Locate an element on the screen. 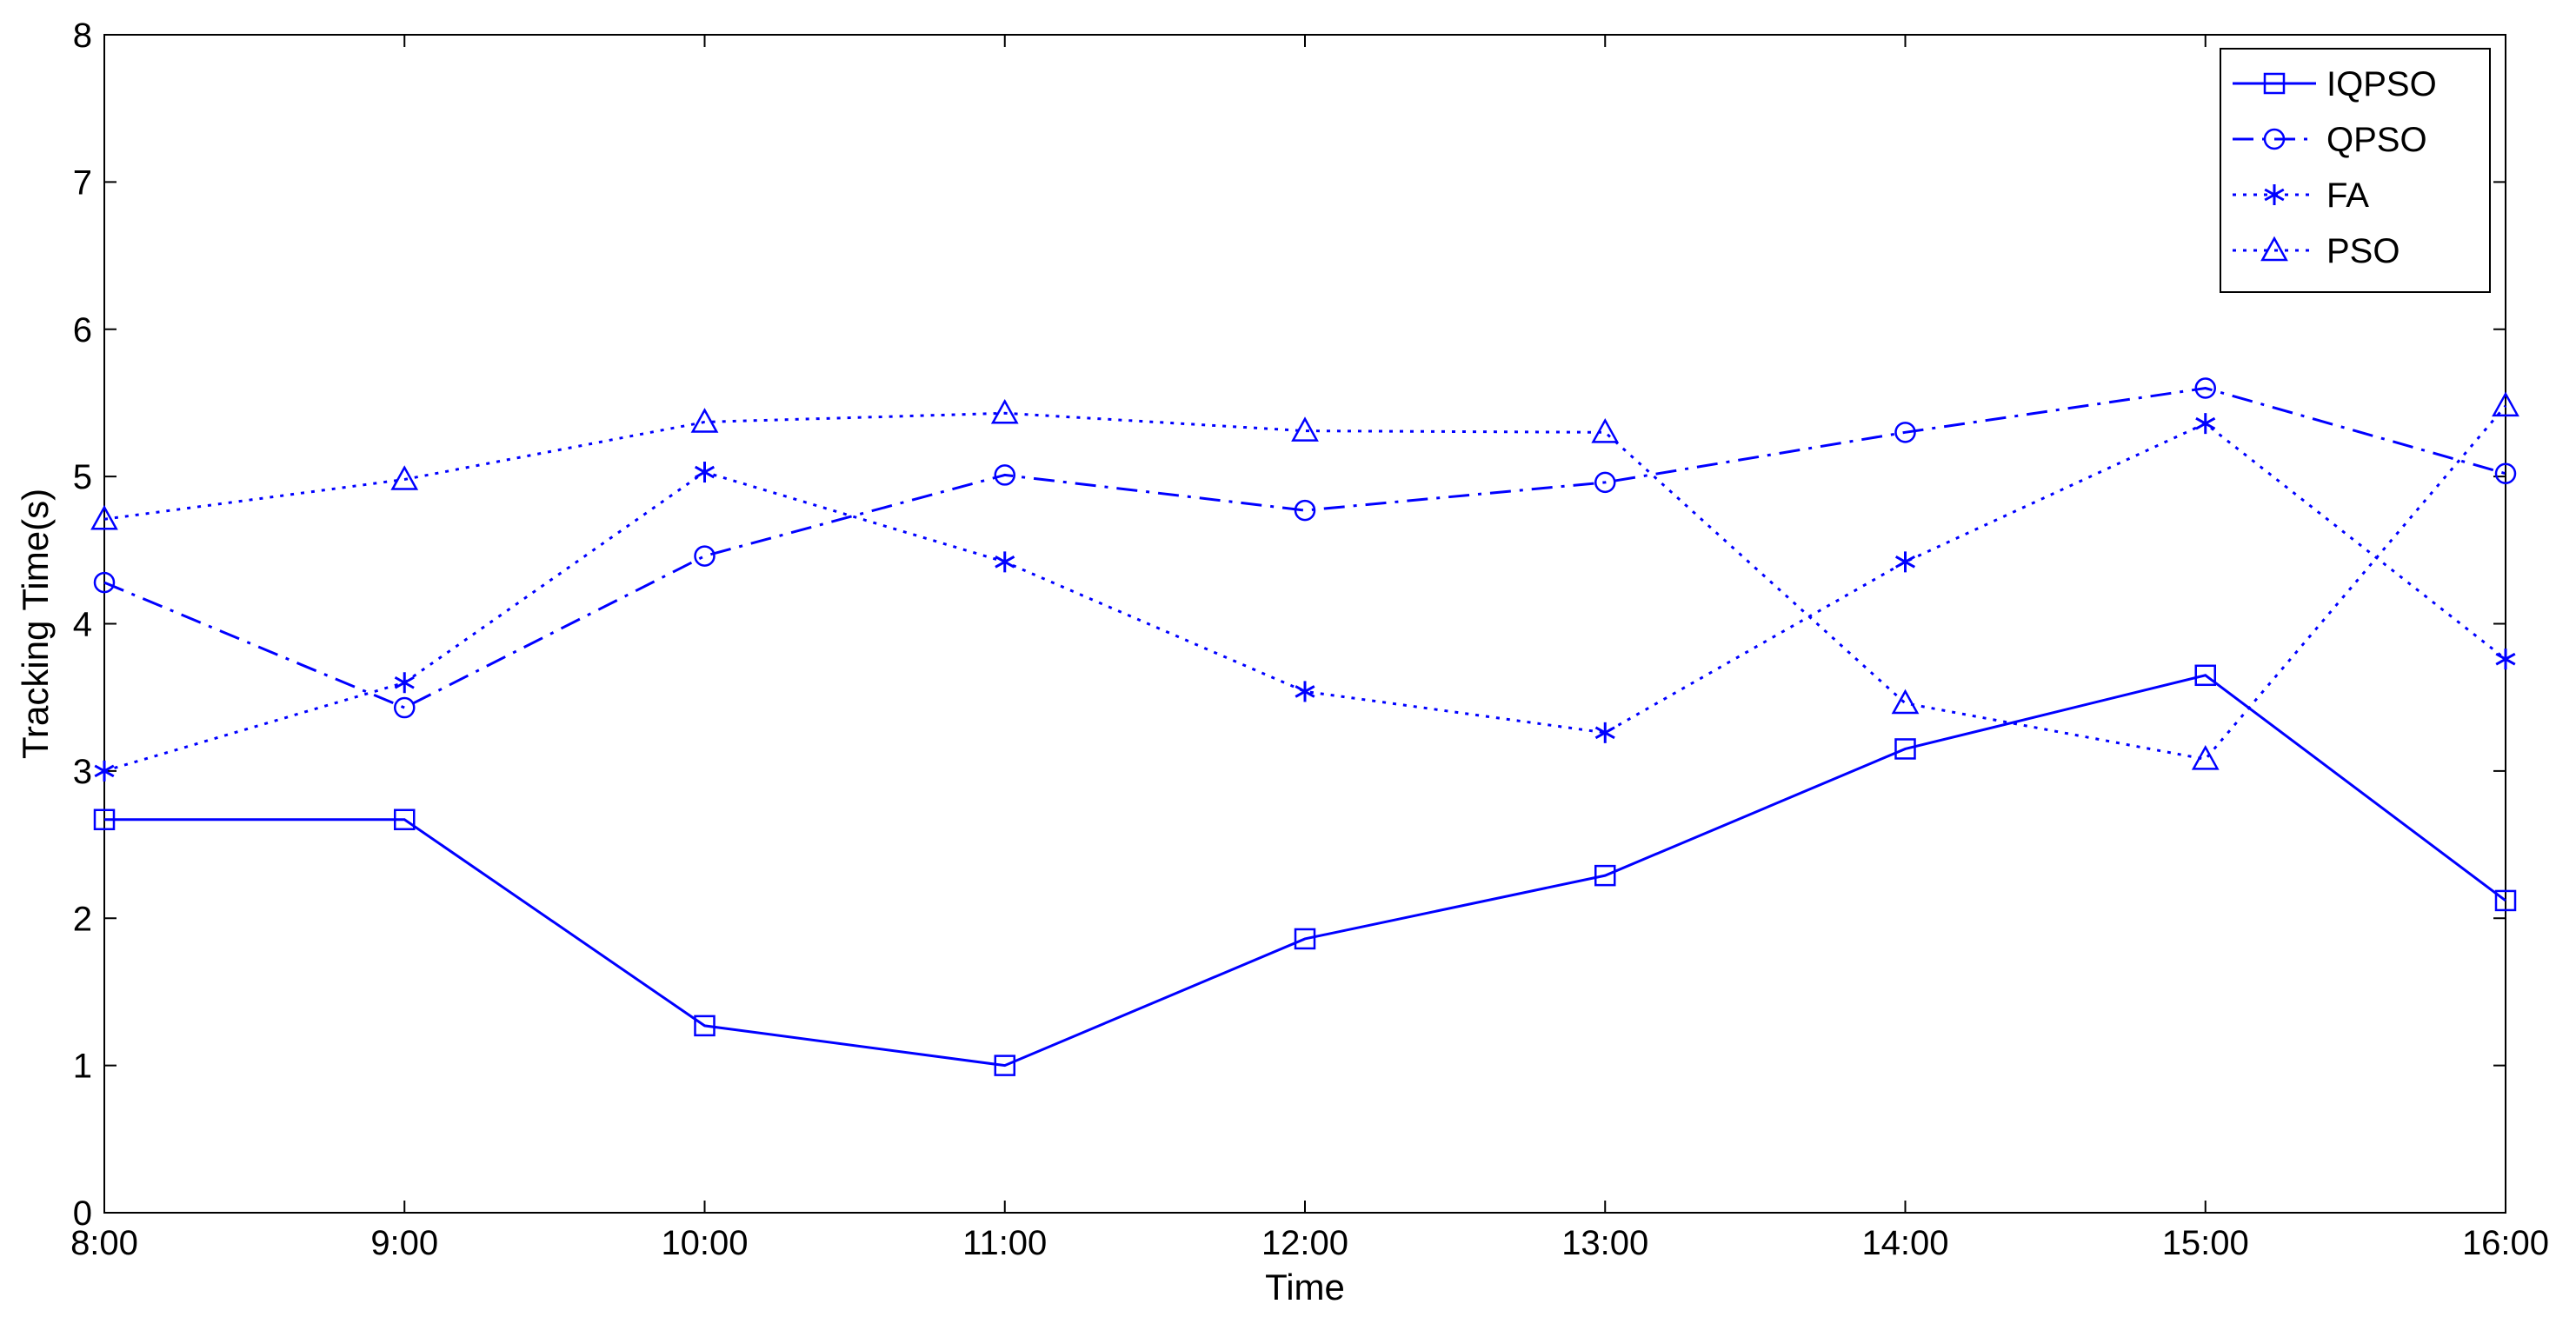 This screenshot has width=2576, height=1324. legend: IQPSO QPSO FA PSO is located at coordinates (2355, 170).